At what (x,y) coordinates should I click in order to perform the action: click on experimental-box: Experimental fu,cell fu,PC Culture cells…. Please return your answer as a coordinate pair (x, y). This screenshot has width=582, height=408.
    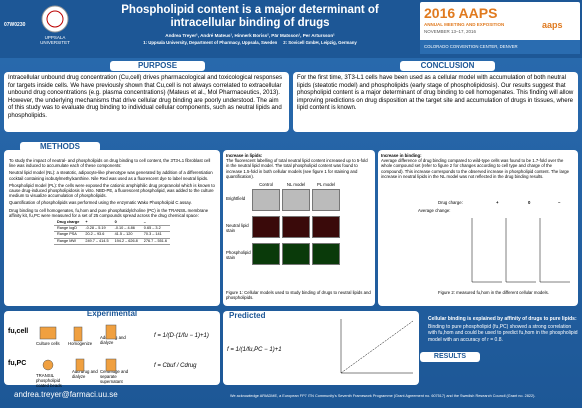
    Looking at the image, I should click on (112, 348).